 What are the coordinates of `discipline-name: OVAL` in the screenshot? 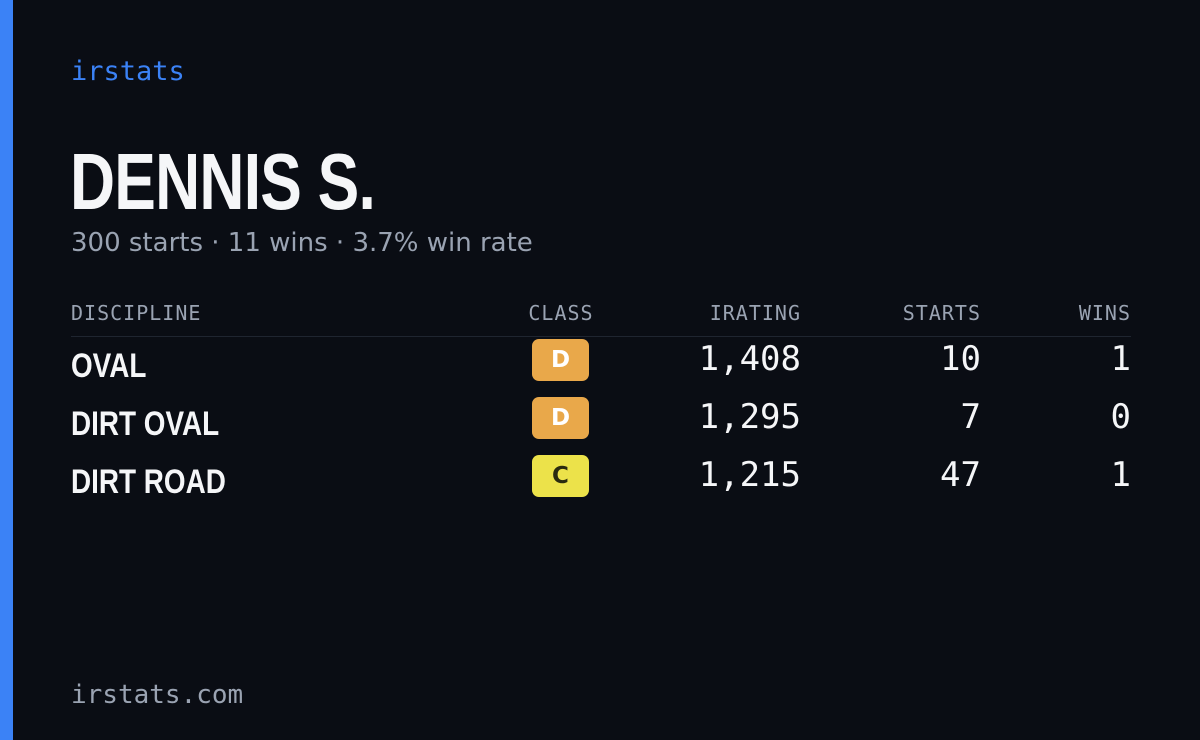 It's located at (109, 366).